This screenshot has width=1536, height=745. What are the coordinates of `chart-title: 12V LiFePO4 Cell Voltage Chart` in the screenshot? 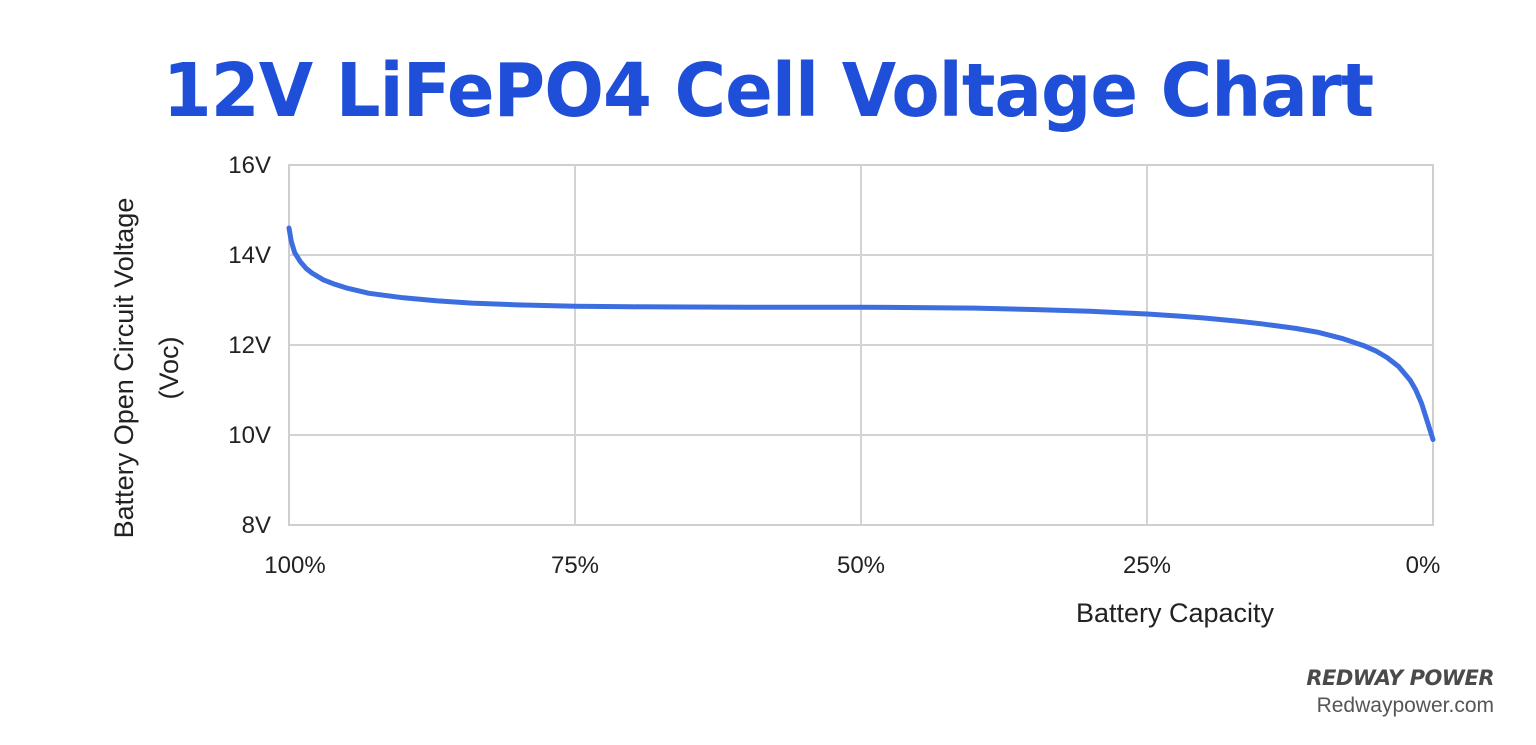 It's located at (768, 91).